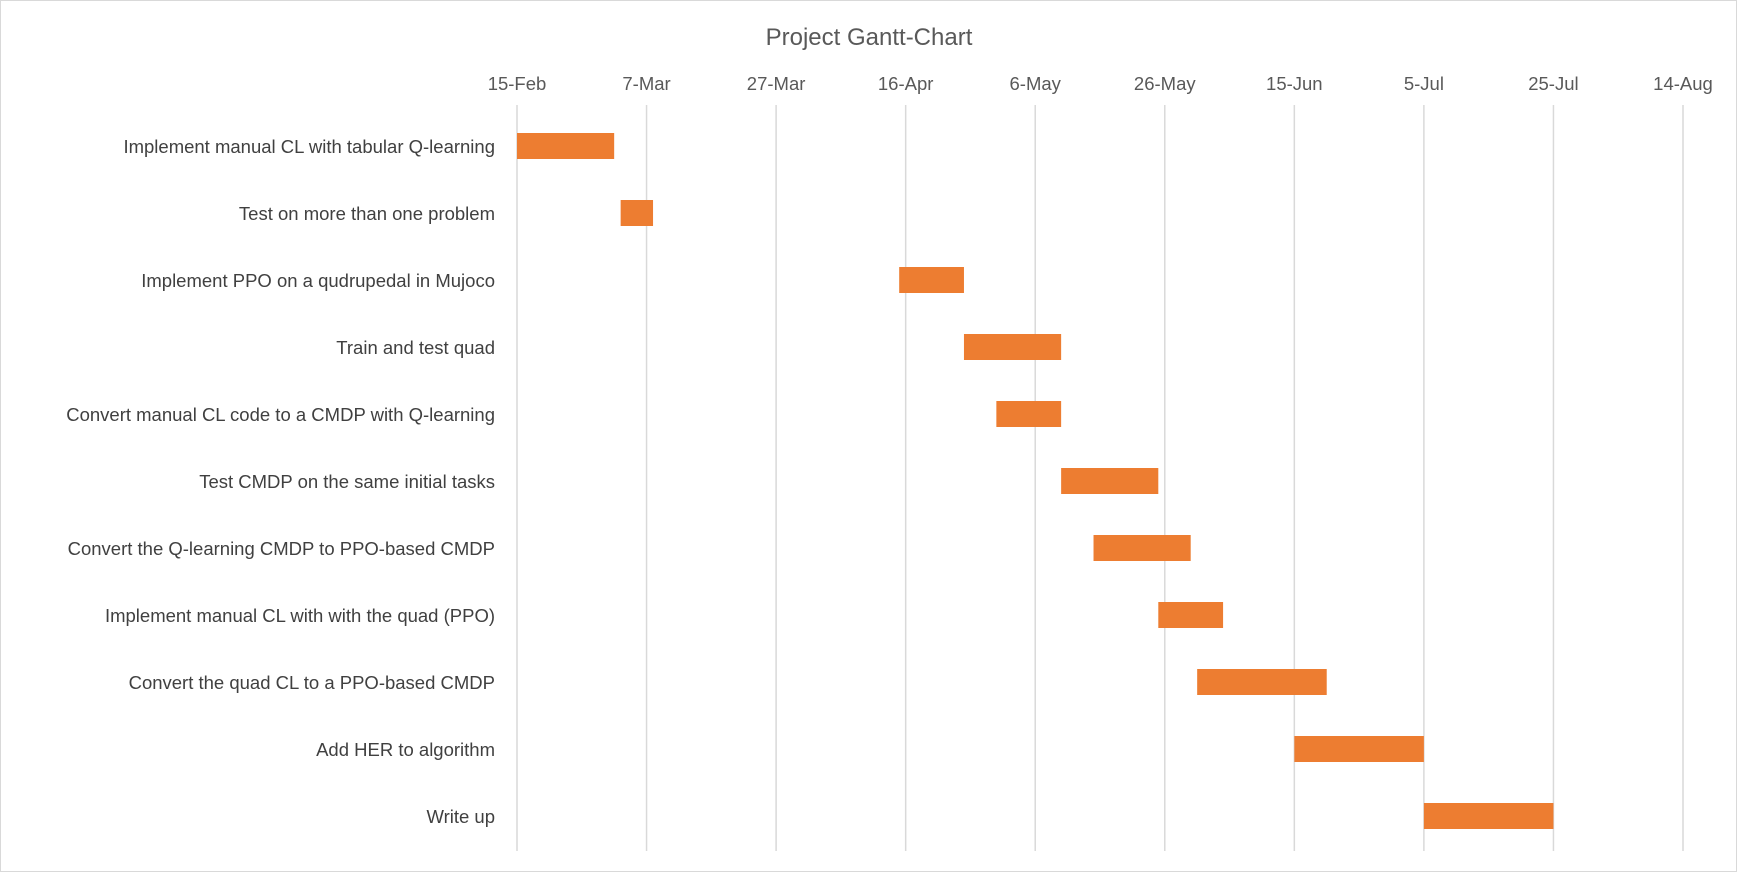 Image resolution: width=1737 pixels, height=873 pixels. Describe the element at coordinates (347, 481) in the screenshot. I see `task-label: Test CMDP on the same initial tasks` at that location.